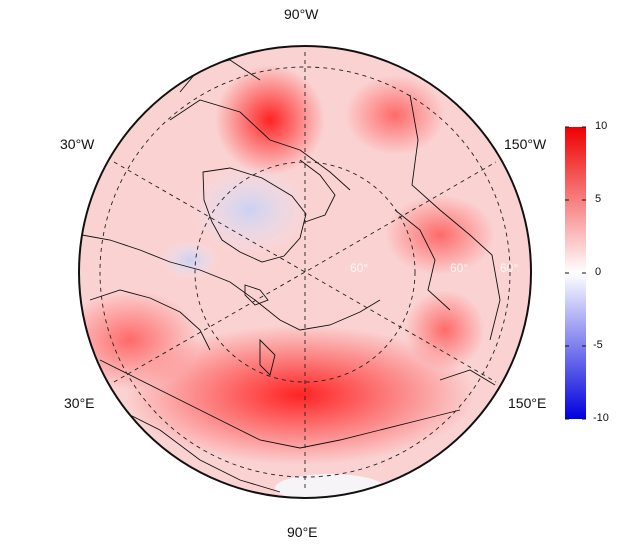  I want to click on lon-label-left-upper: 30°W, so click(77, 144).